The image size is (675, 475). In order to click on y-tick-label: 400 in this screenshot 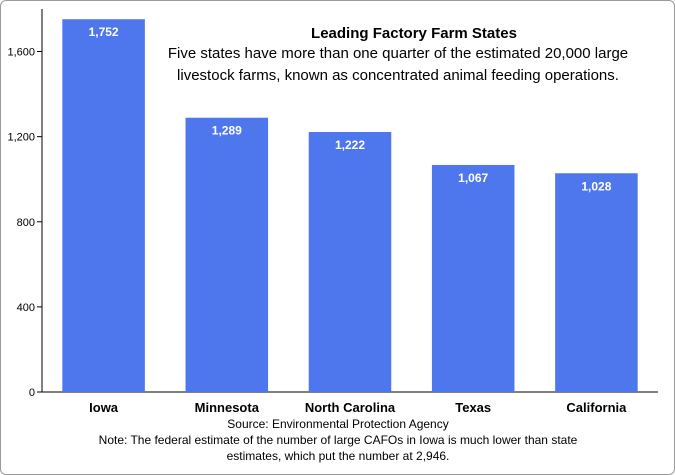, I will do `click(26, 308)`.